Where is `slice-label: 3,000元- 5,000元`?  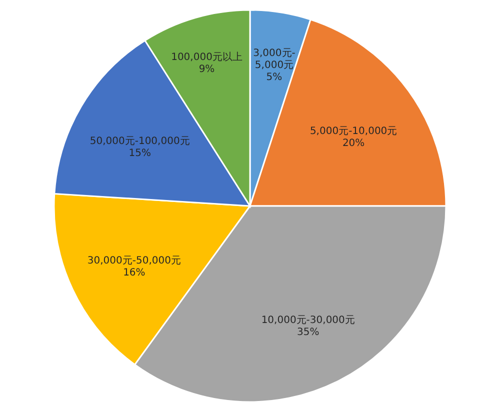
slice-label: 3,000元- 5,000元 is located at coordinates (274, 59).